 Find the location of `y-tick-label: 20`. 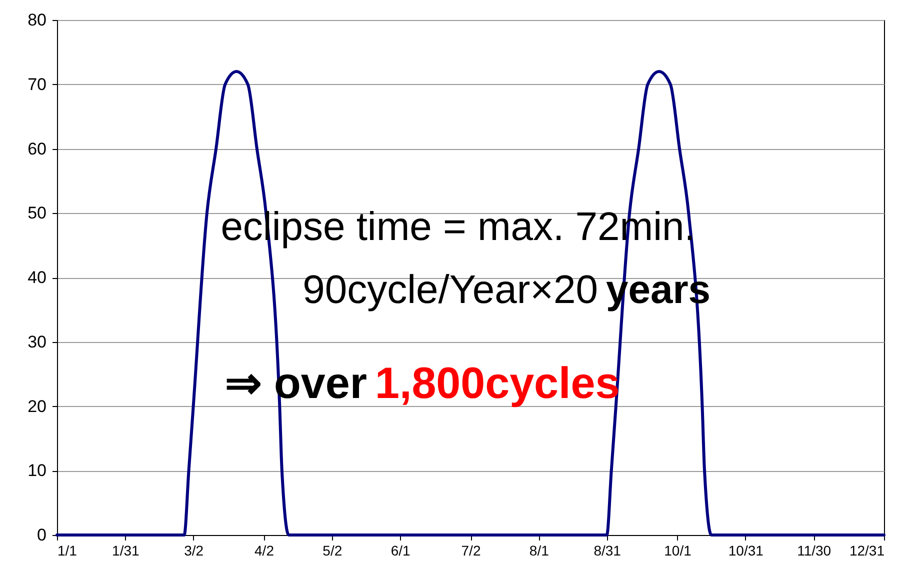

y-tick-label: 20 is located at coordinates (37, 406).